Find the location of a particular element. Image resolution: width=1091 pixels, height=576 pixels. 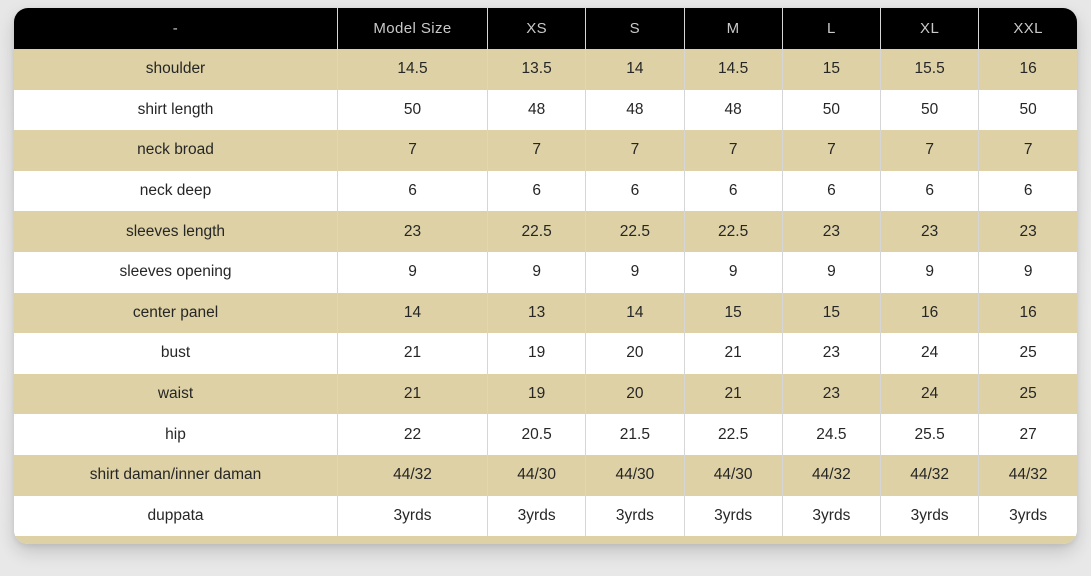

table-row: bust 21 19 20 21 23 24 25 is located at coordinates (545, 353).